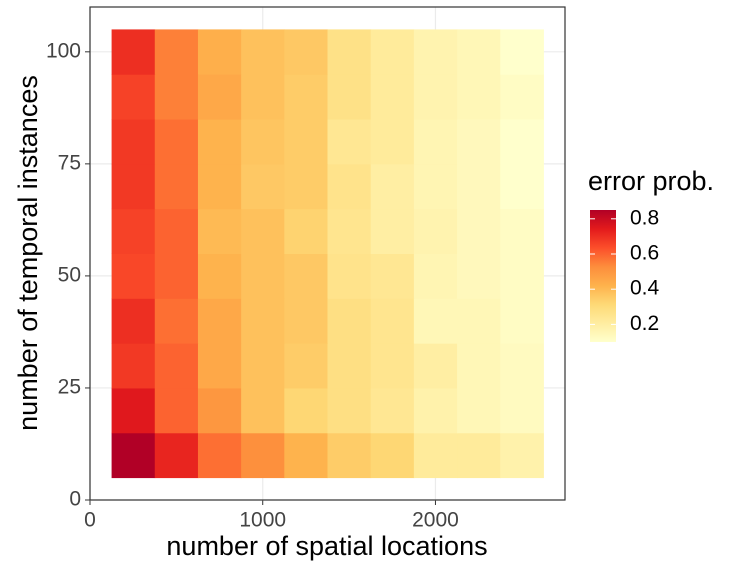 Image resolution: width=747 pixels, height=572 pixels. I want to click on x-tick-label: 2000, so click(435, 520).